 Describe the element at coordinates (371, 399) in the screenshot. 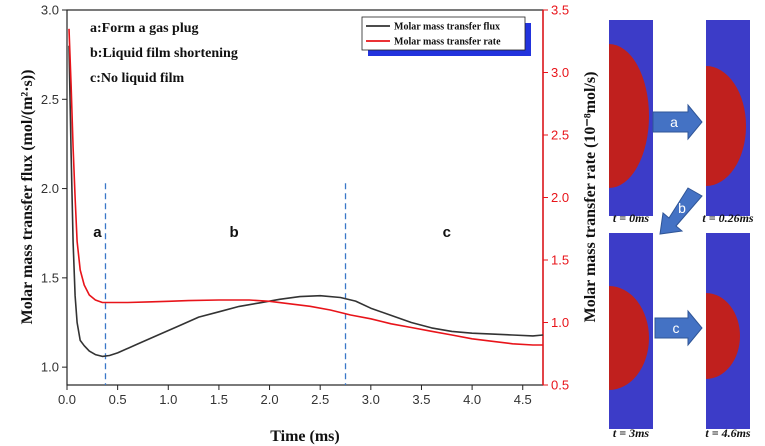

I see `x-tick-label: 3.0` at that location.